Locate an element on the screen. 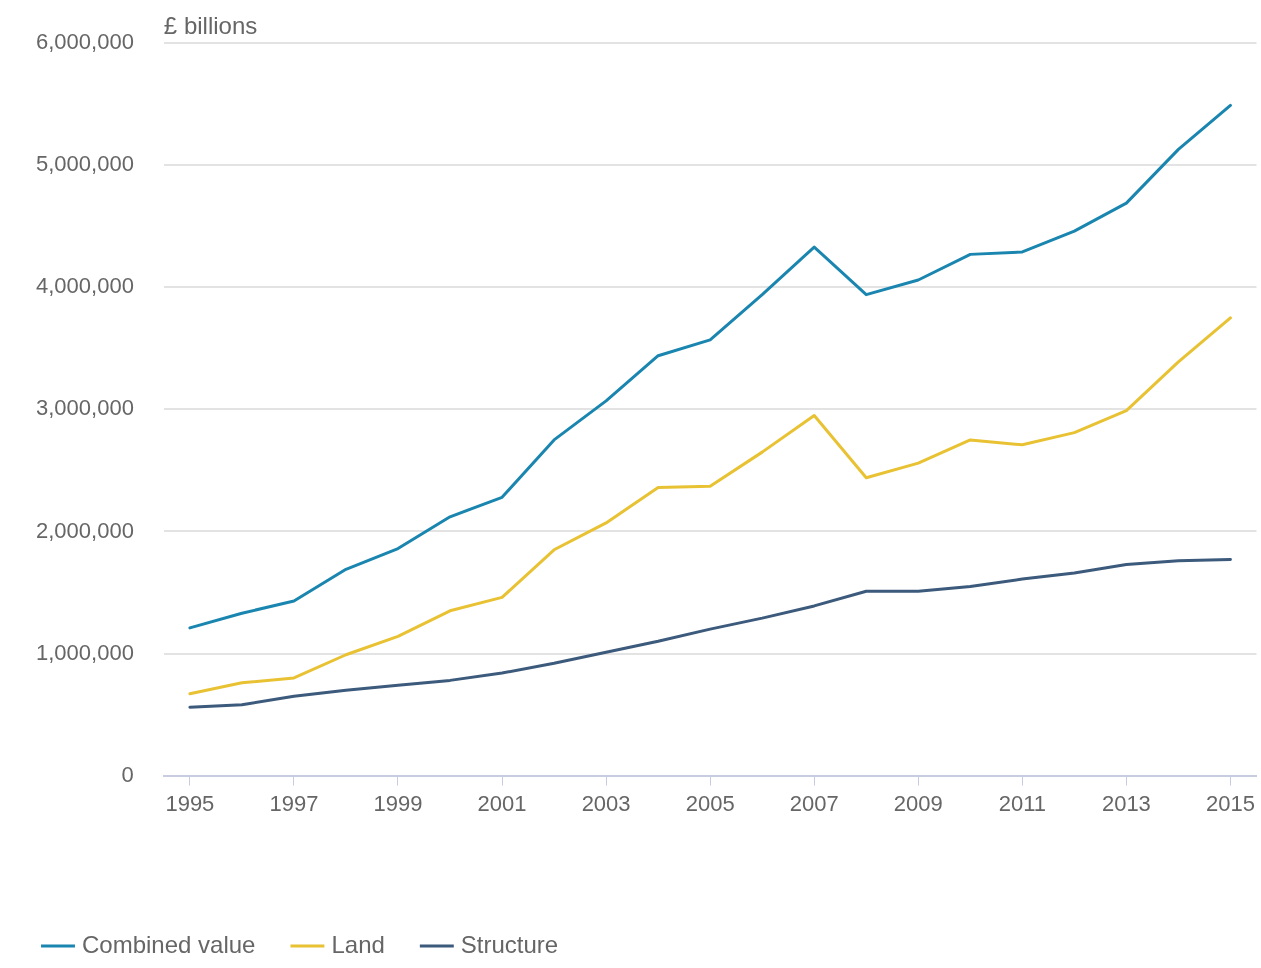 Image resolution: width=1261 pixels, height=968 pixels. y-tick-label: 1,000,000 is located at coordinates (85, 652).